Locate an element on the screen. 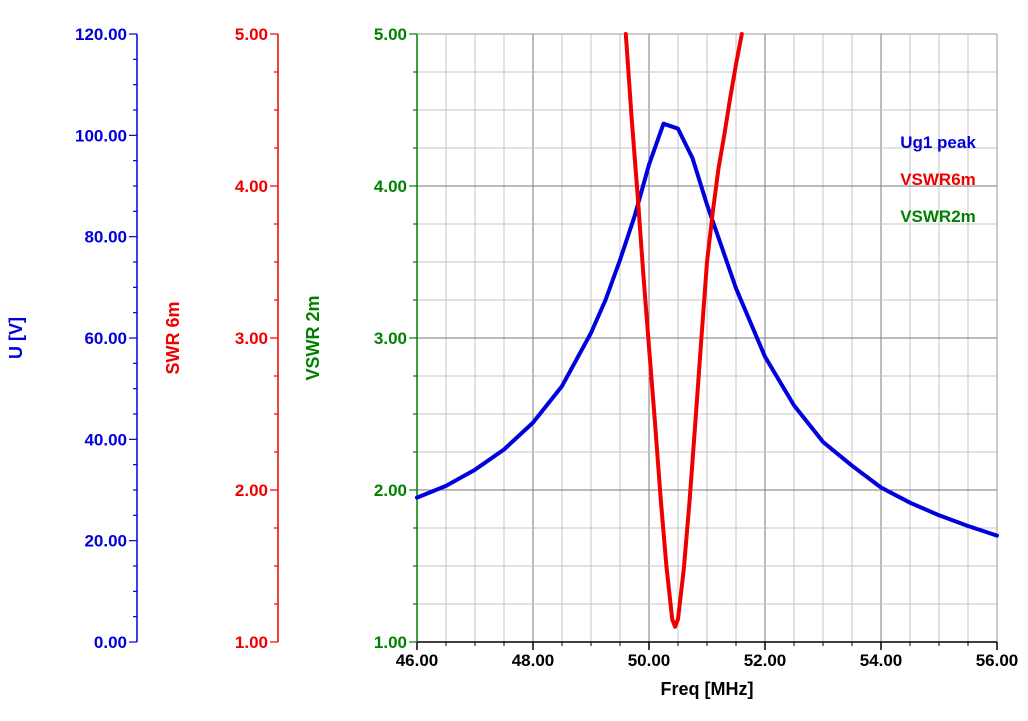  legend-entry: VSWR6m is located at coordinates (938, 179).